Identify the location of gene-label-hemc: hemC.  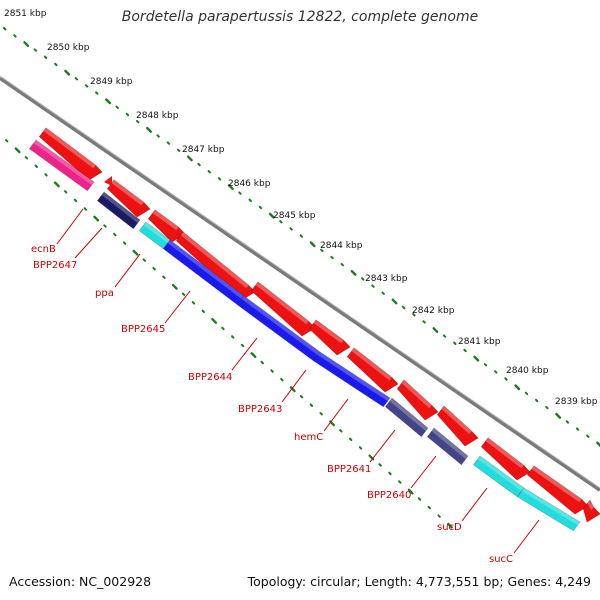
(308, 437).